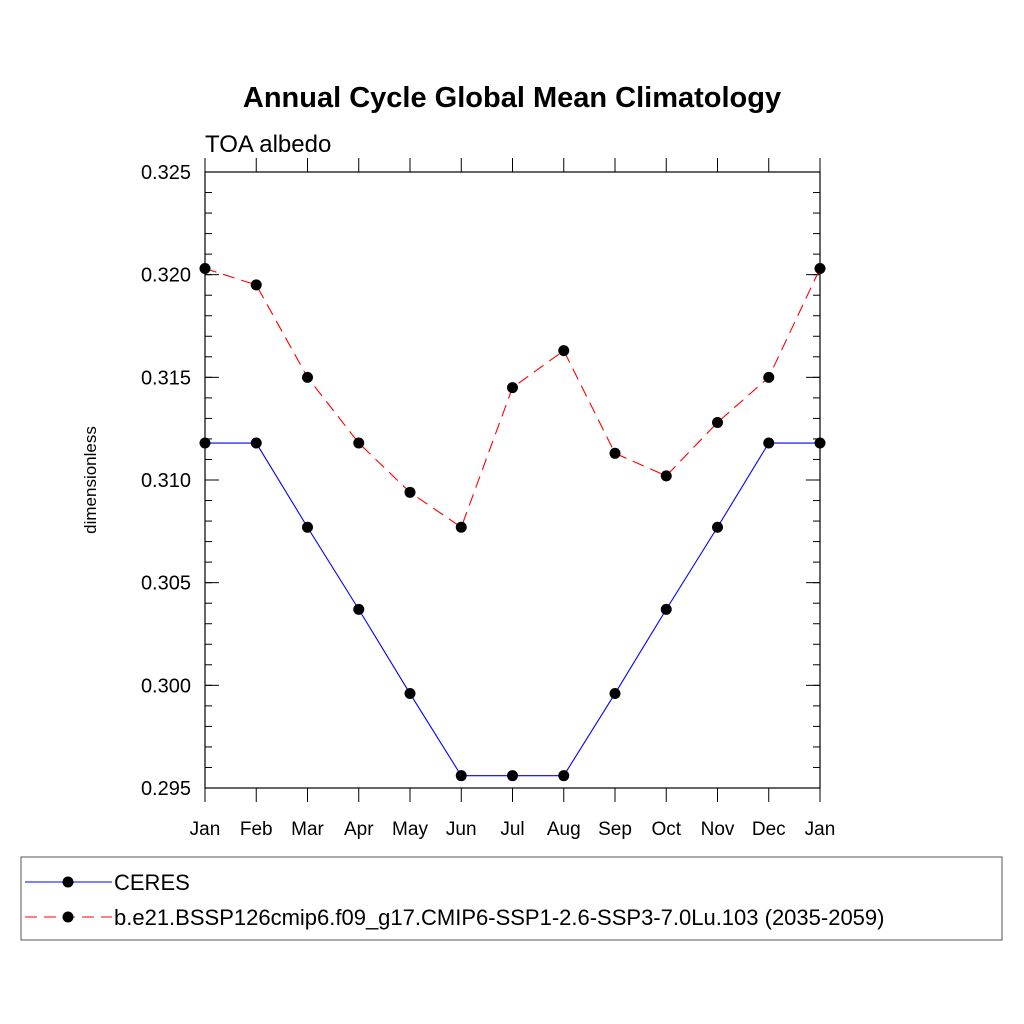  What do you see at coordinates (461, 829) in the screenshot?
I see `x-tick-label: Jun` at bounding box center [461, 829].